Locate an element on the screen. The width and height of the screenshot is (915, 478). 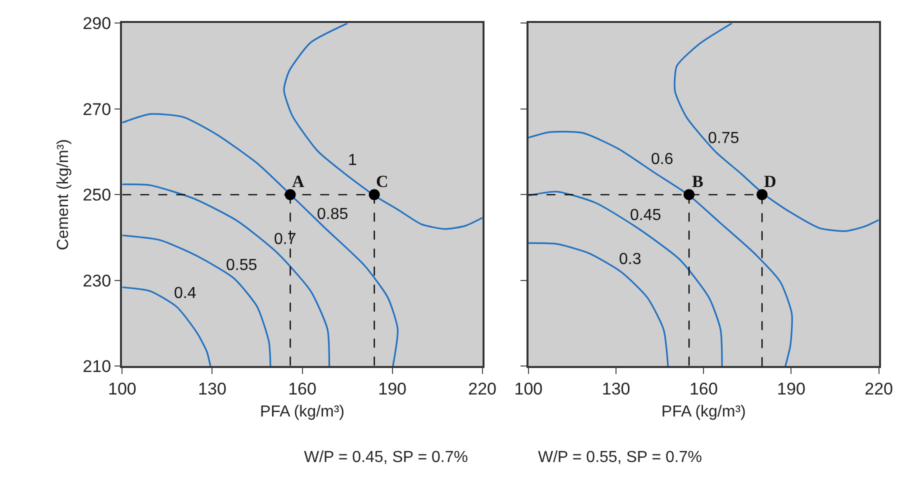
annotation: 0.7 is located at coordinates (285, 239).